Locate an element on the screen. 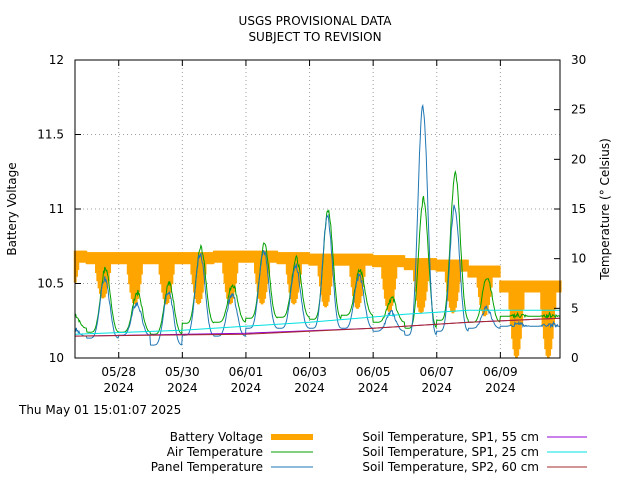 Image resolution: width=640 pixels, height=480 pixels. soil-temp-sp1-25-line is located at coordinates (317, 322).